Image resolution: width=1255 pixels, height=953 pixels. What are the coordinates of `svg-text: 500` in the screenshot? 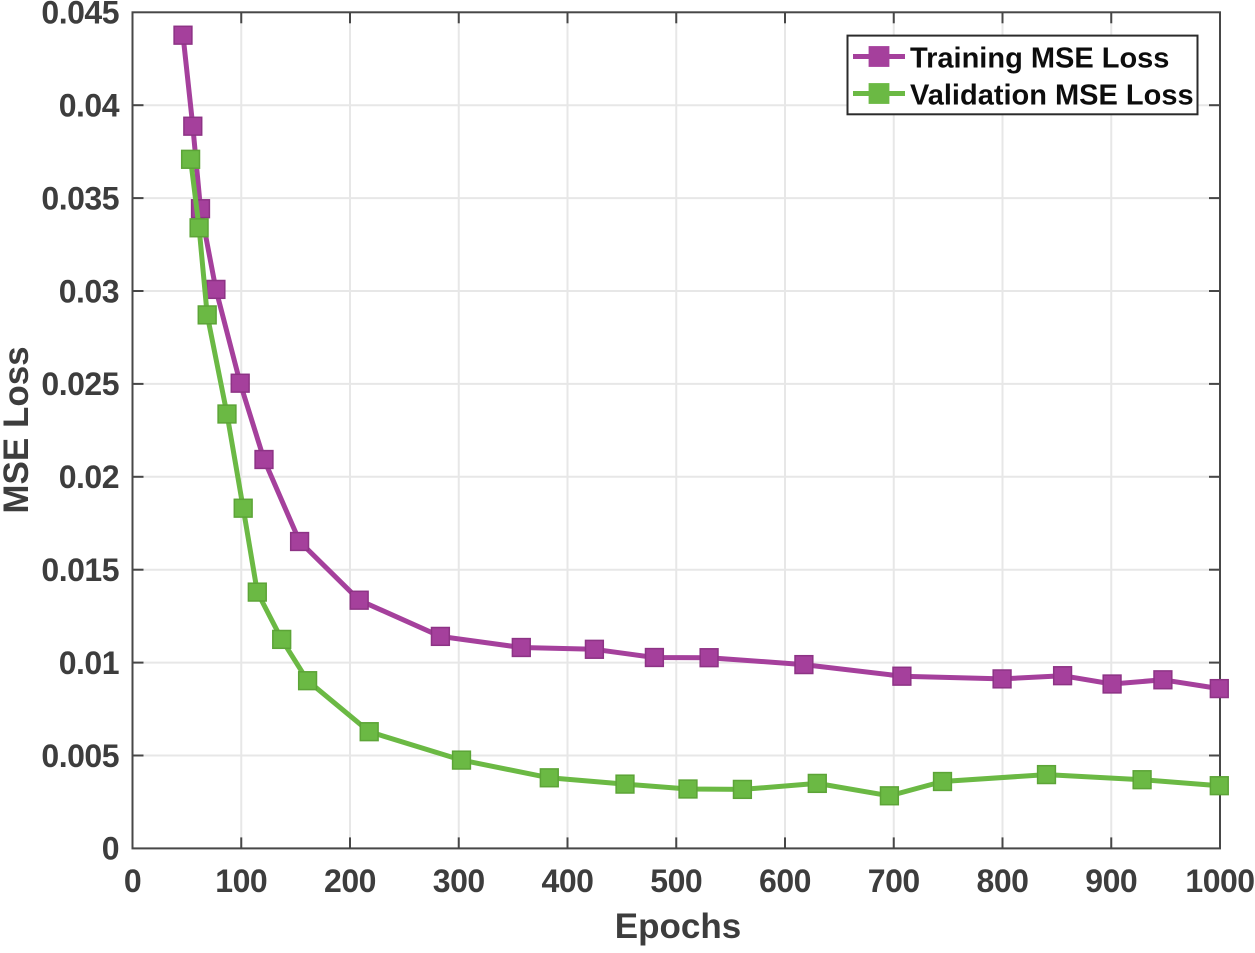 It's located at (676, 881).